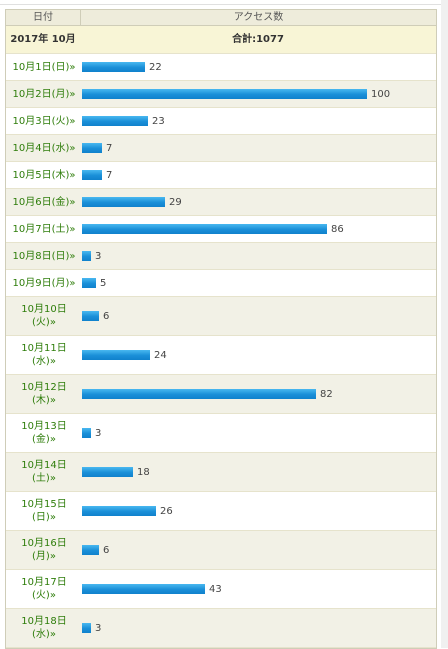 This screenshot has height=649, width=448. I want to click on total-count: 合計:1077, so click(258, 39).